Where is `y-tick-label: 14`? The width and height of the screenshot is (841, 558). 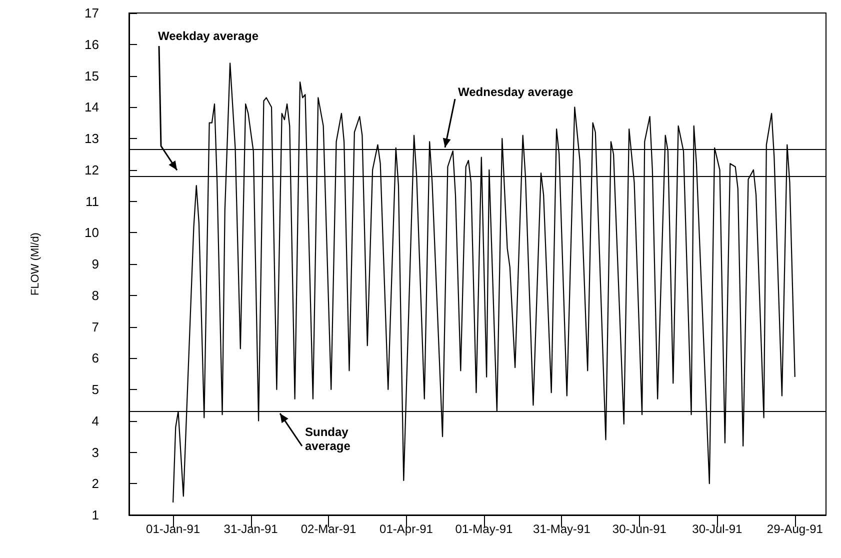 y-tick-label: 14 is located at coordinates (91, 107).